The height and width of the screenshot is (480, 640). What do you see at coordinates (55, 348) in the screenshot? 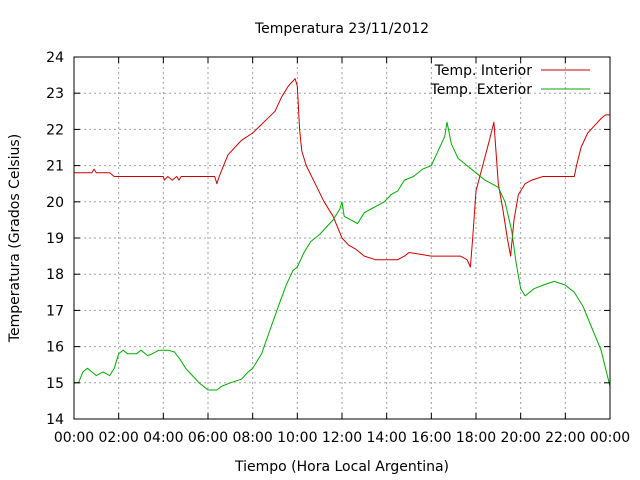
I see `y-tick-label: 16` at bounding box center [55, 348].